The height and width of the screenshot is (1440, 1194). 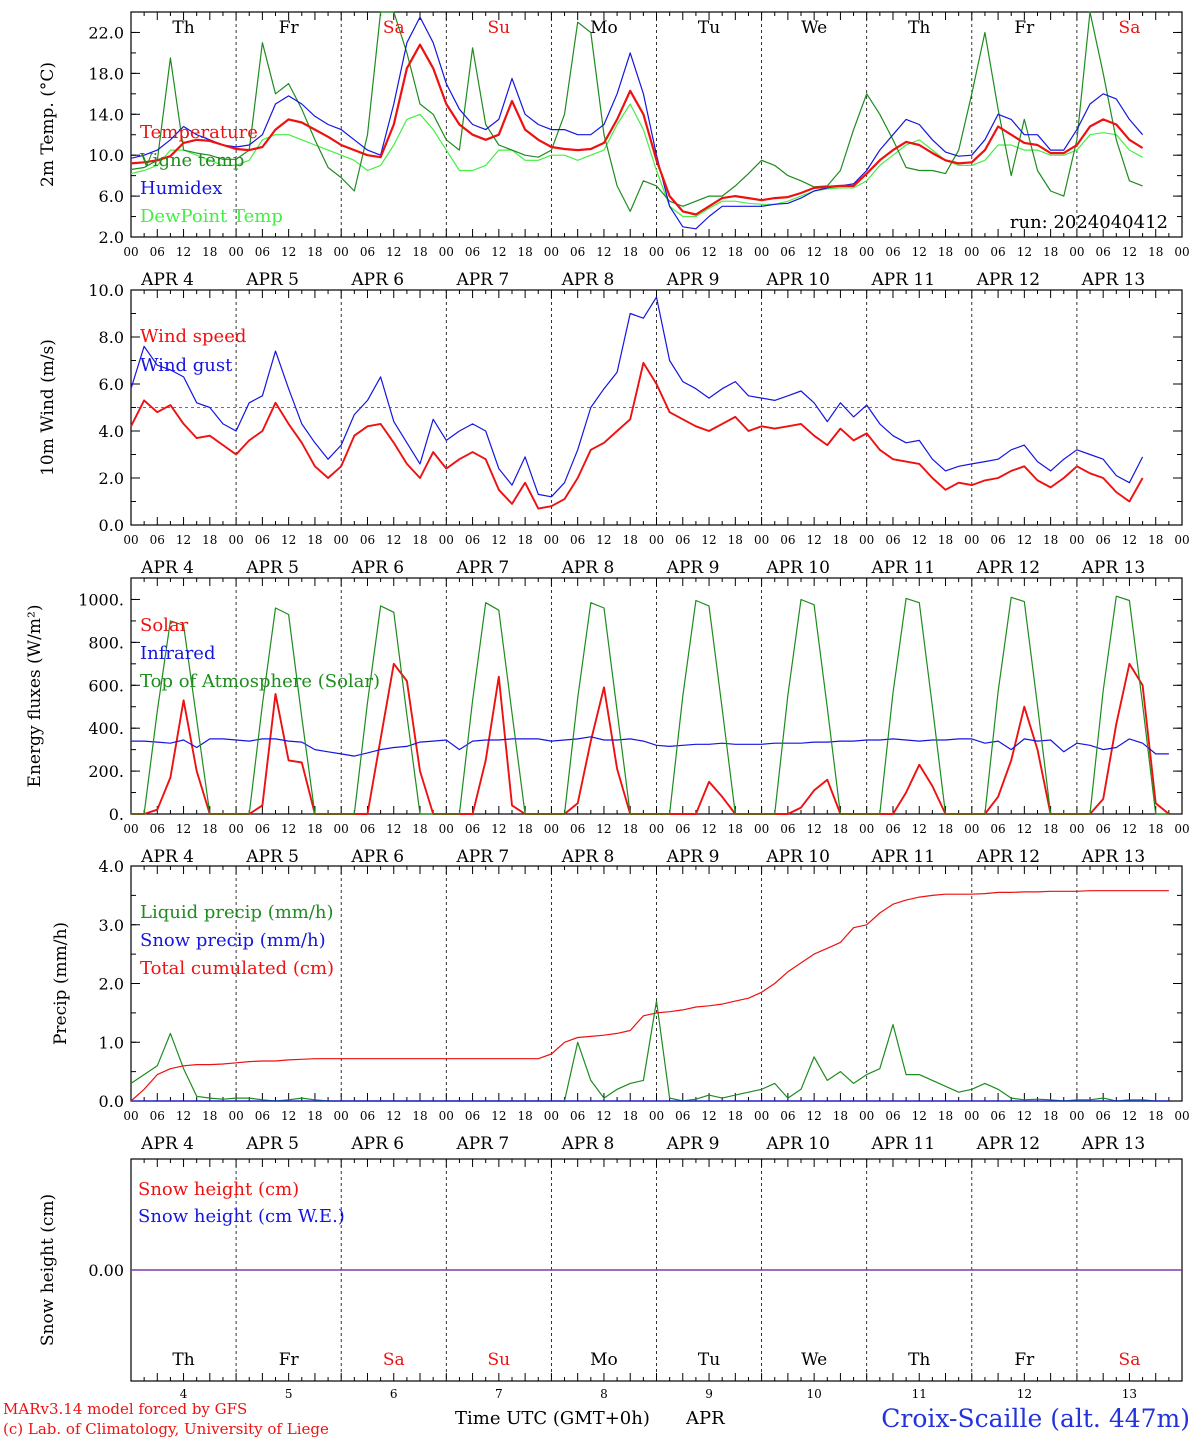 I want to click on day-number: 10, so click(x=814, y=1394).